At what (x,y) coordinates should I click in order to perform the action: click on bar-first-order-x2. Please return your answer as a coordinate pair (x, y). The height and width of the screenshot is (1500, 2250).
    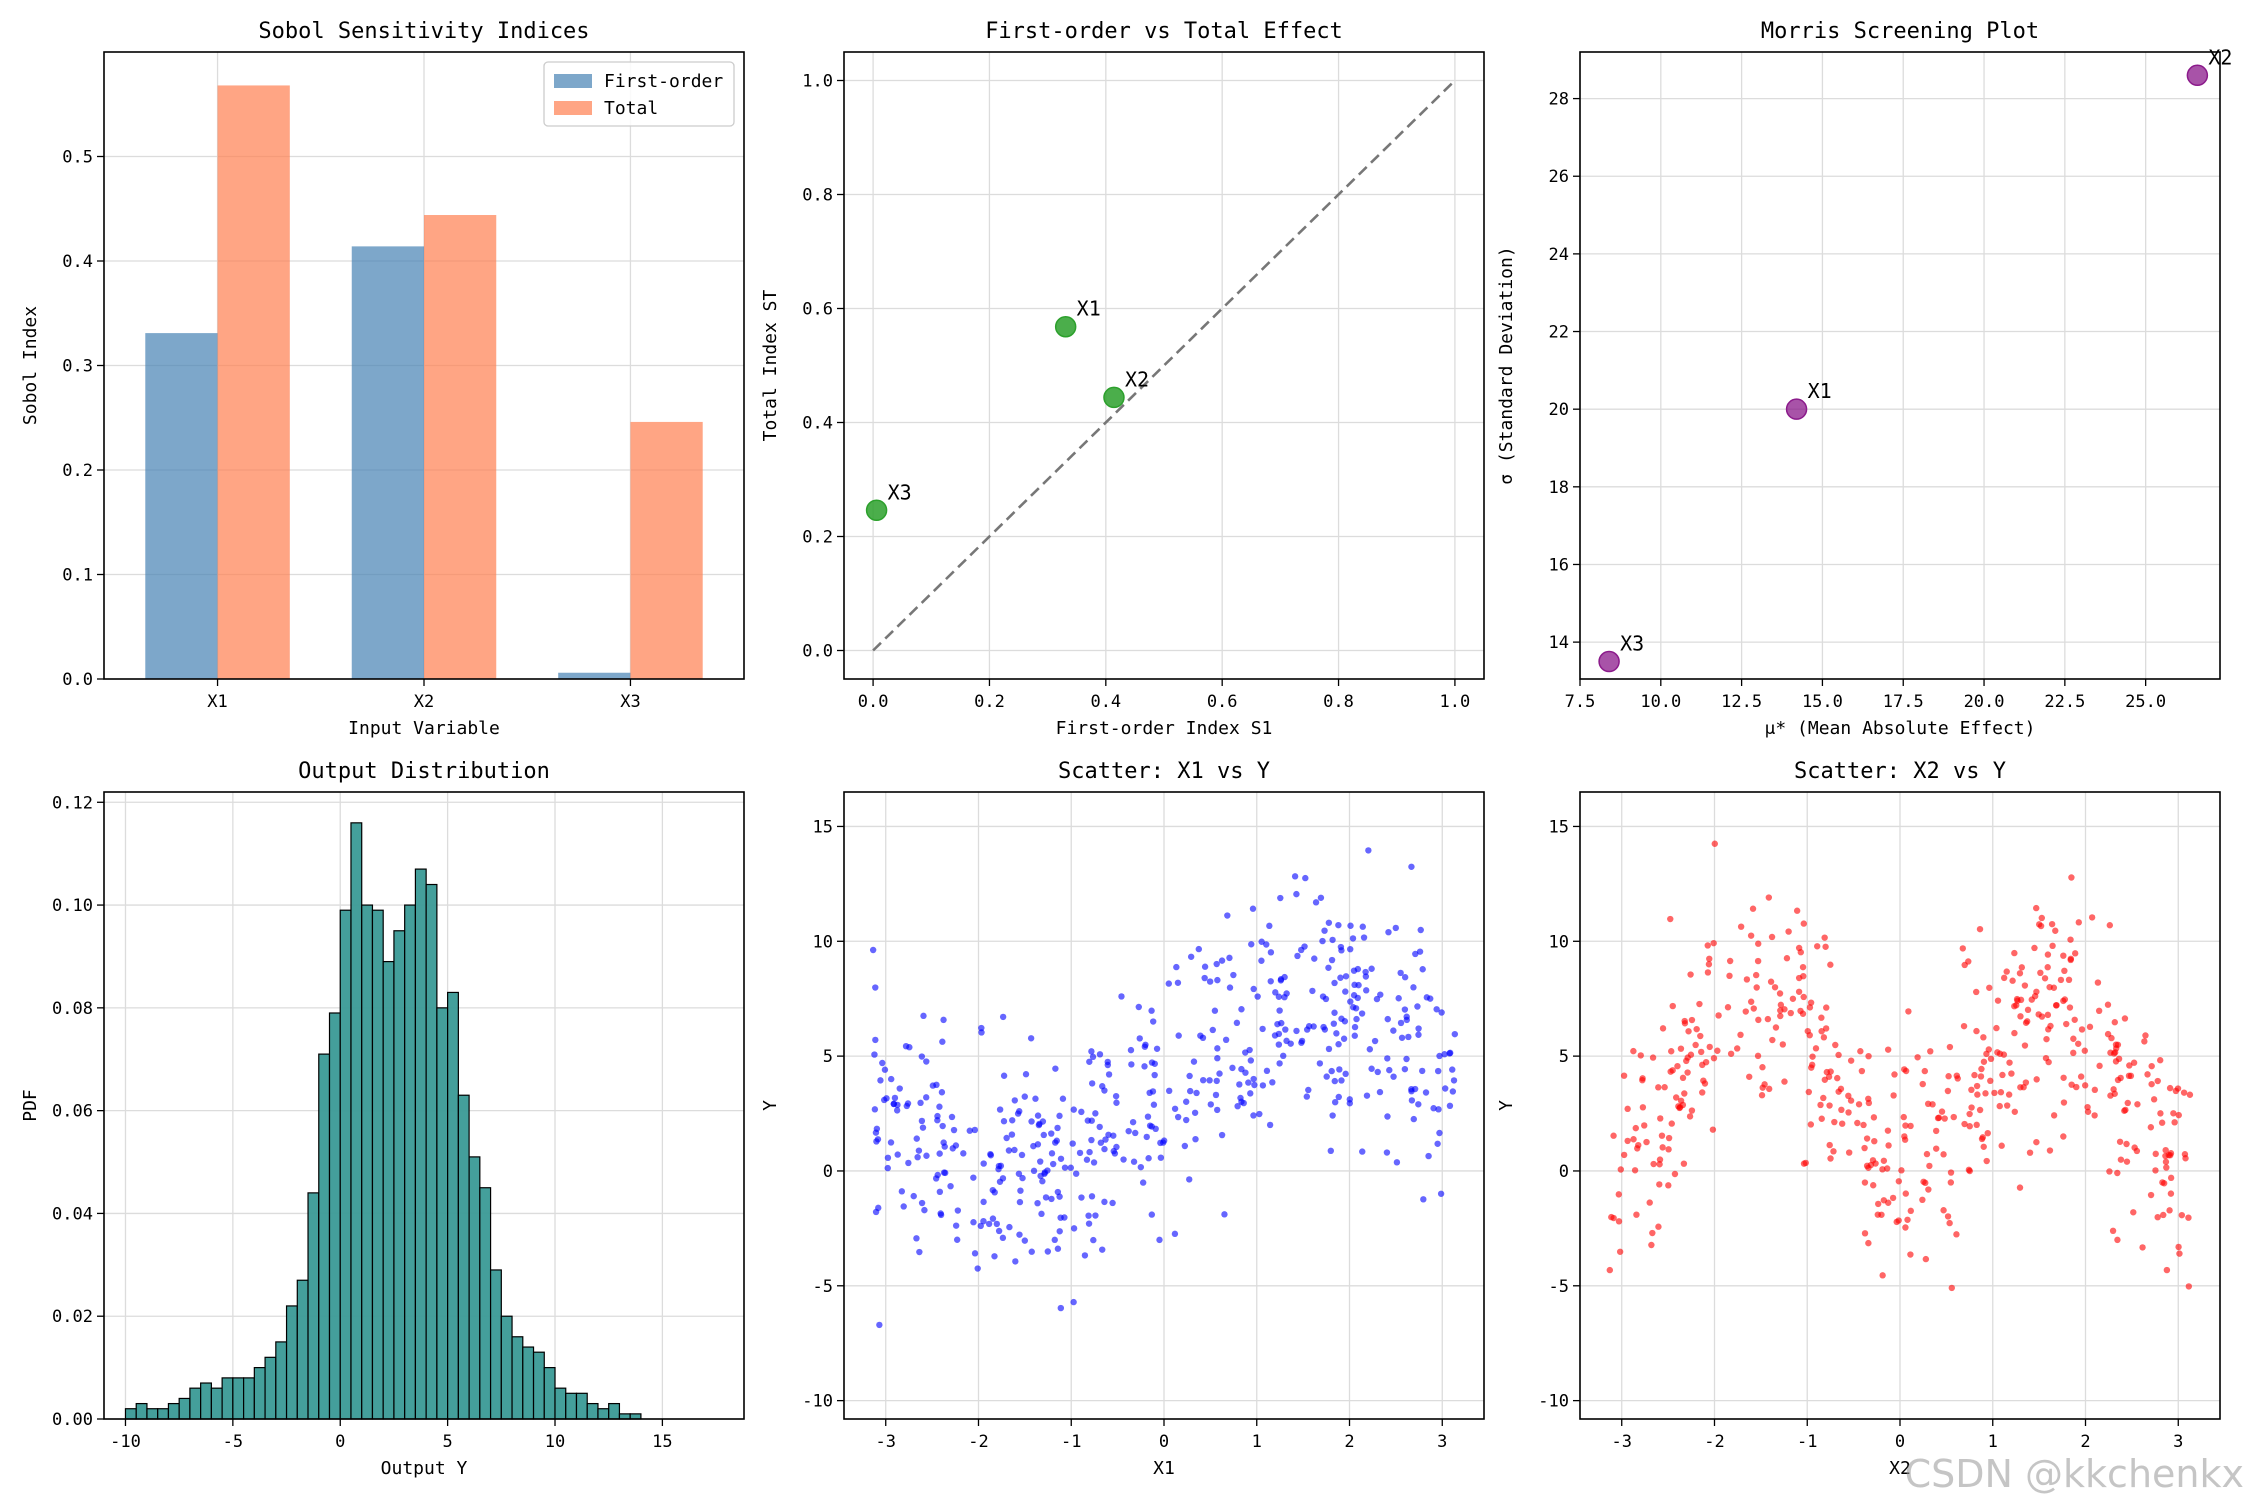
    Looking at the image, I should click on (387, 462).